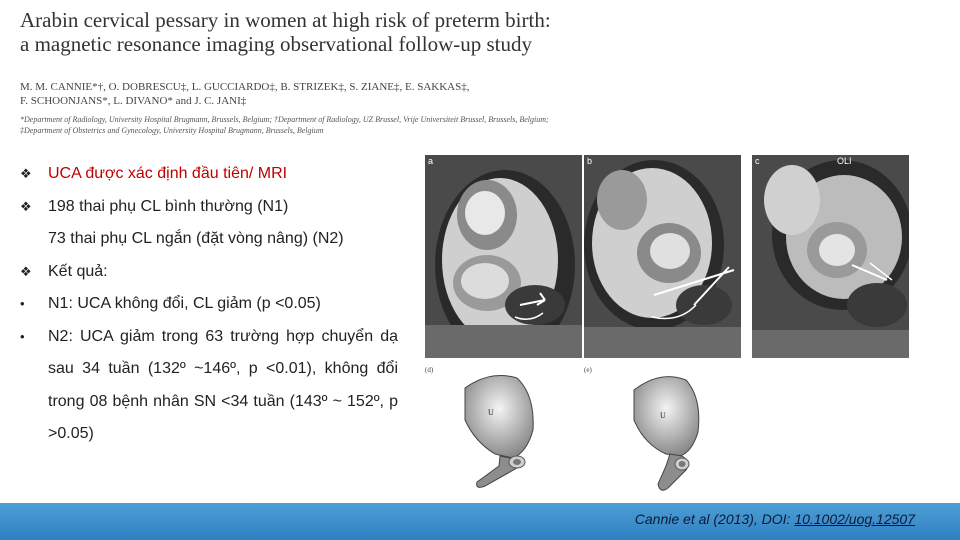  Describe the element at coordinates (854, 519) in the screenshot. I see `doi-link: 10.1002/uog.12507` at that location.